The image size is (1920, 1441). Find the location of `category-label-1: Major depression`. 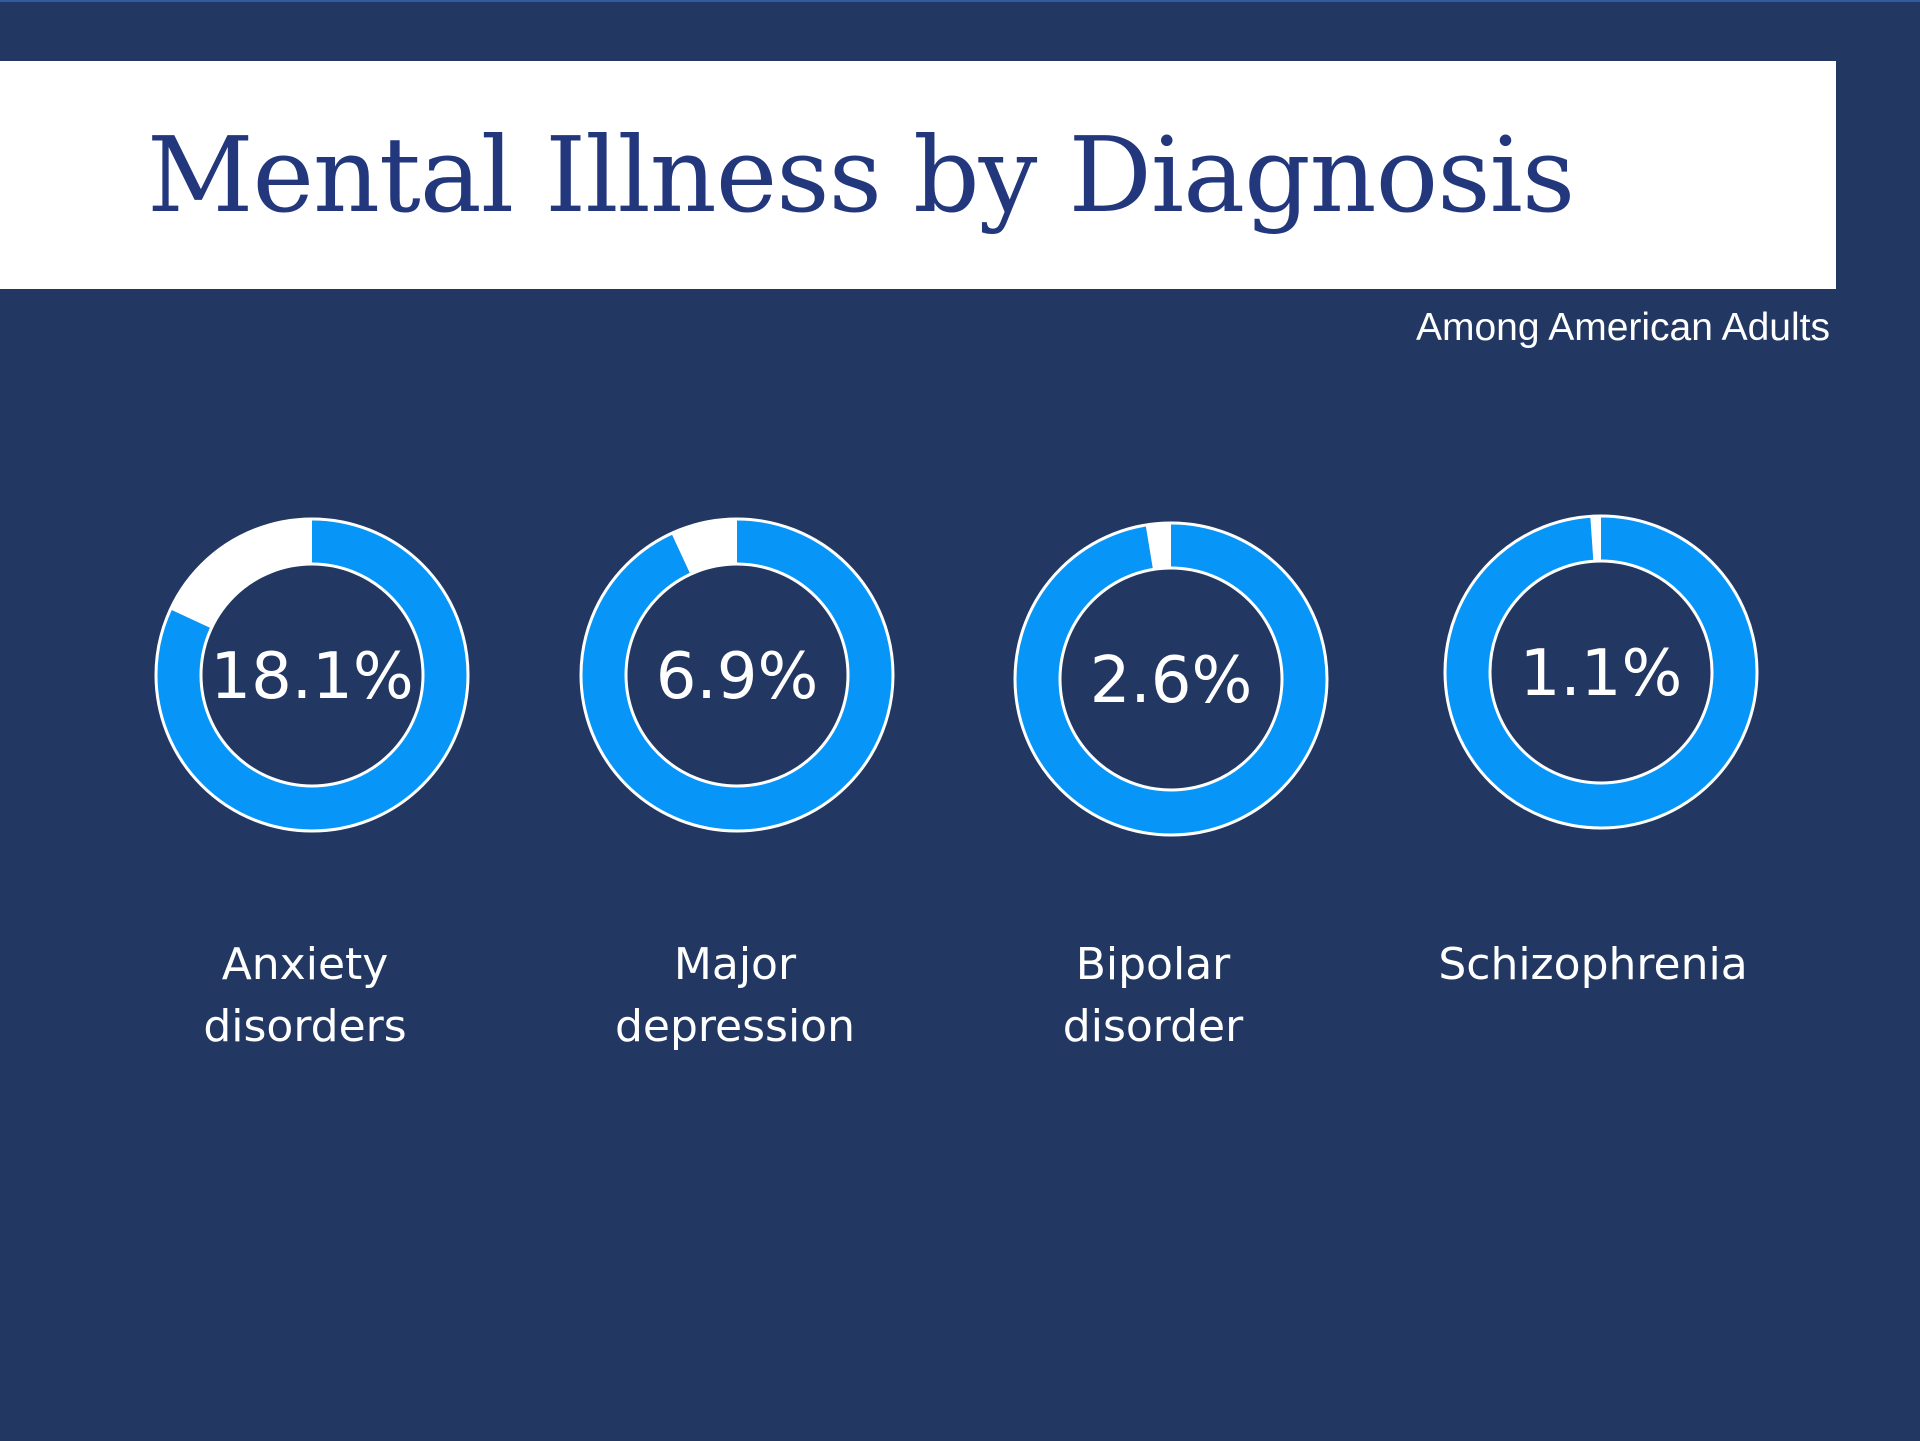

category-label-1: Major depression is located at coordinates (734, 995).